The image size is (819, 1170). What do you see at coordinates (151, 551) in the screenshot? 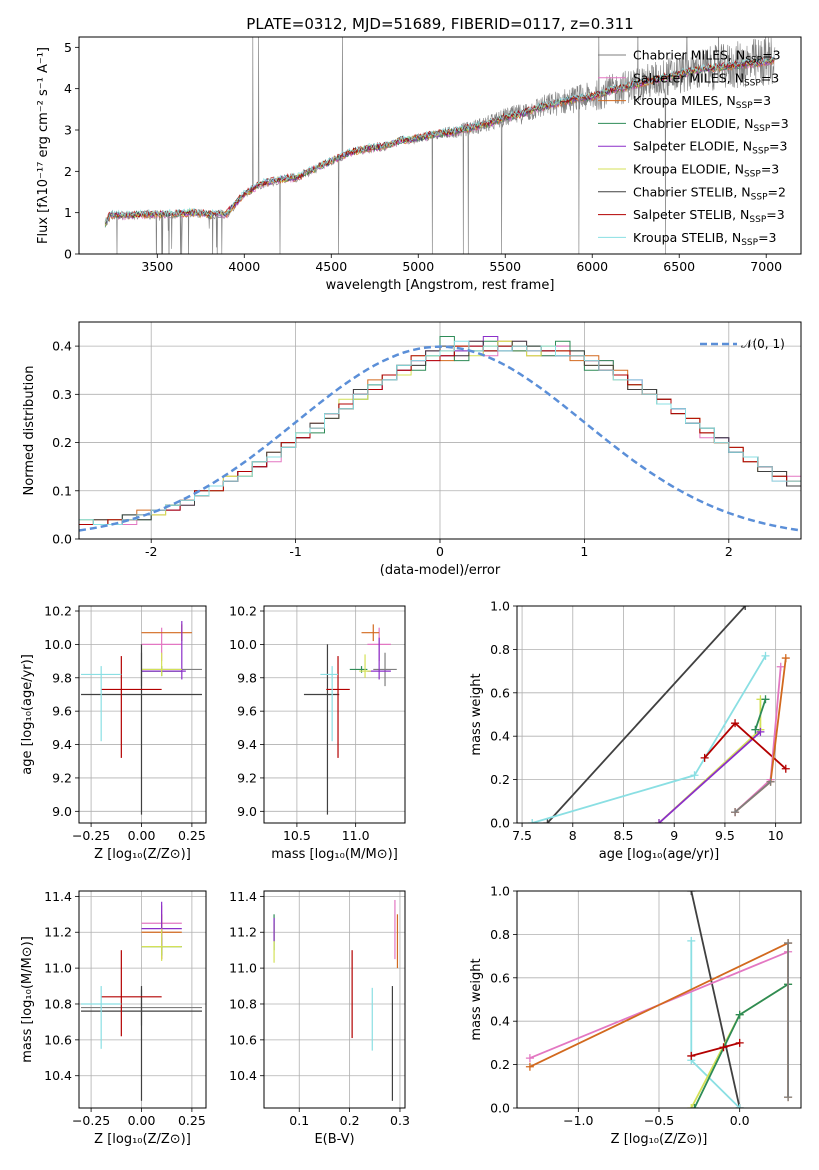
I see `x-tick-label: -2` at bounding box center [151, 551].